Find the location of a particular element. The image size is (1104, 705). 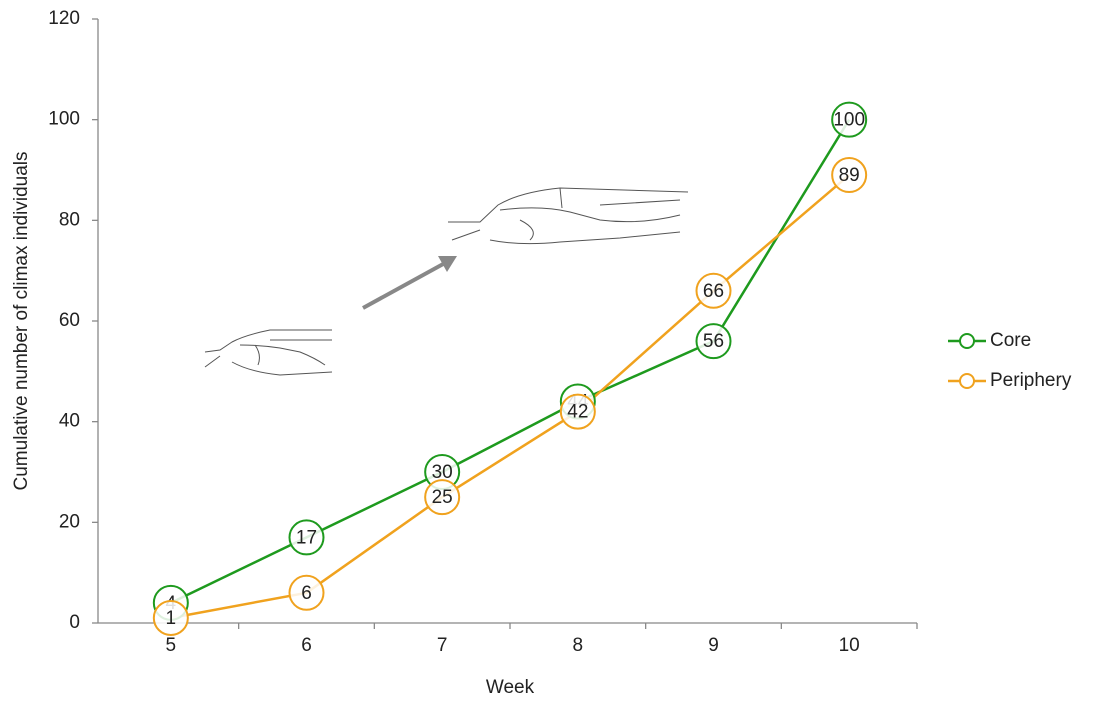

y-tick-label: 60 is located at coordinates (69, 320).